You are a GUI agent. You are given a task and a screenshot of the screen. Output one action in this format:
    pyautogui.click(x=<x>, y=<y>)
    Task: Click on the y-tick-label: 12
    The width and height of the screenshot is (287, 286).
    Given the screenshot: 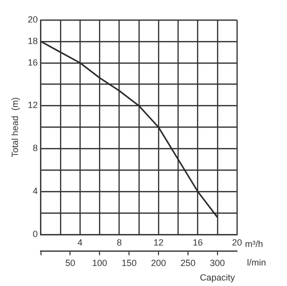 What is the action you would take?
    pyautogui.click(x=33, y=105)
    